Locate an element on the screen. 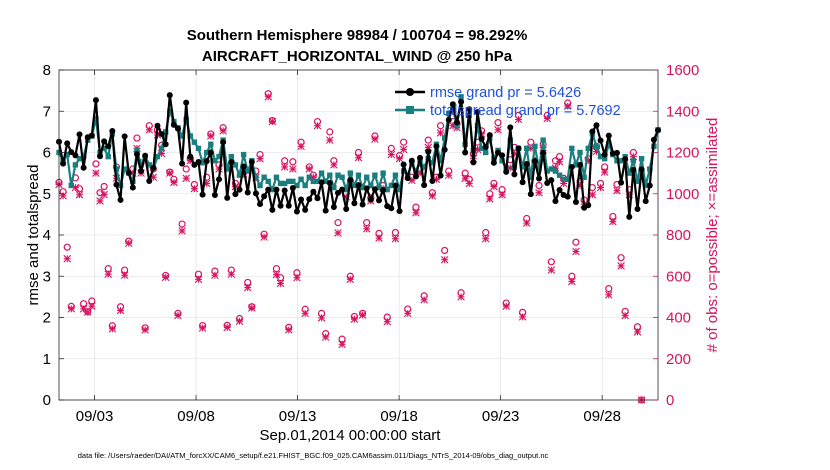 This screenshot has height=470, width=830. y-right-tick-label: 1400 is located at coordinates (682, 111).